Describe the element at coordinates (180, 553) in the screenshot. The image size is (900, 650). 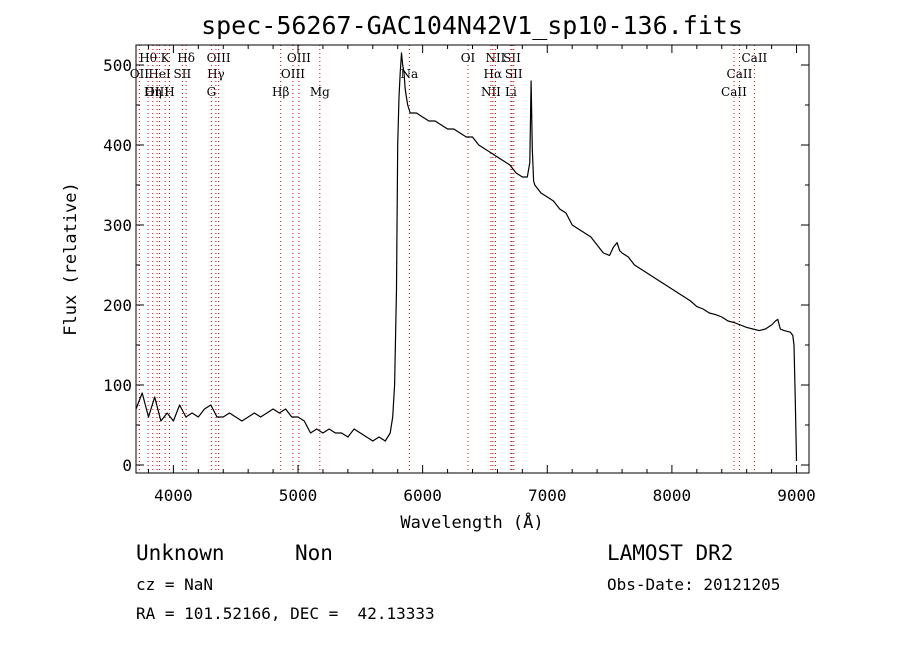
I see `object-class: Unknown` at that location.